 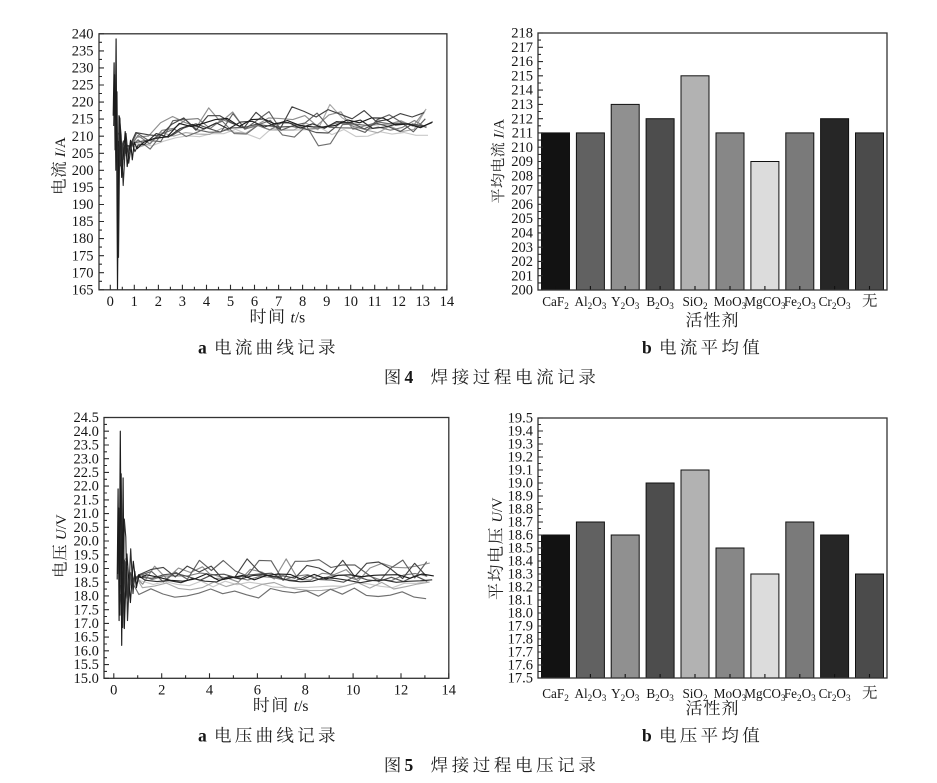 What do you see at coordinates (520, 445) in the screenshot?
I see `svg-text: 19.3` at bounding box center [520, 445].